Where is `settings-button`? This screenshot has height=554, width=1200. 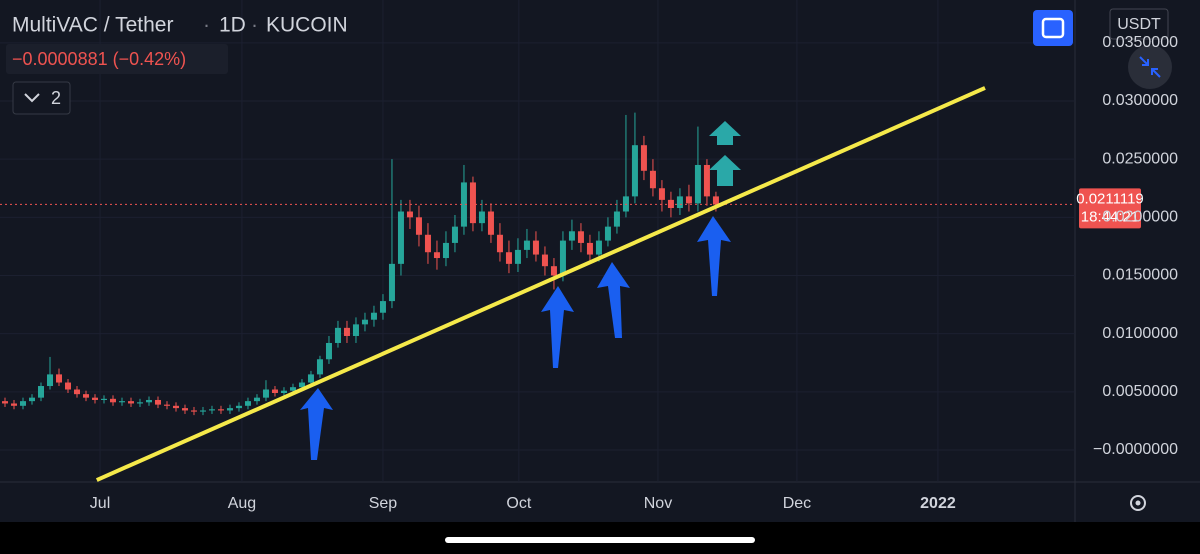
settings-button is located at coordinates (1138, 503).